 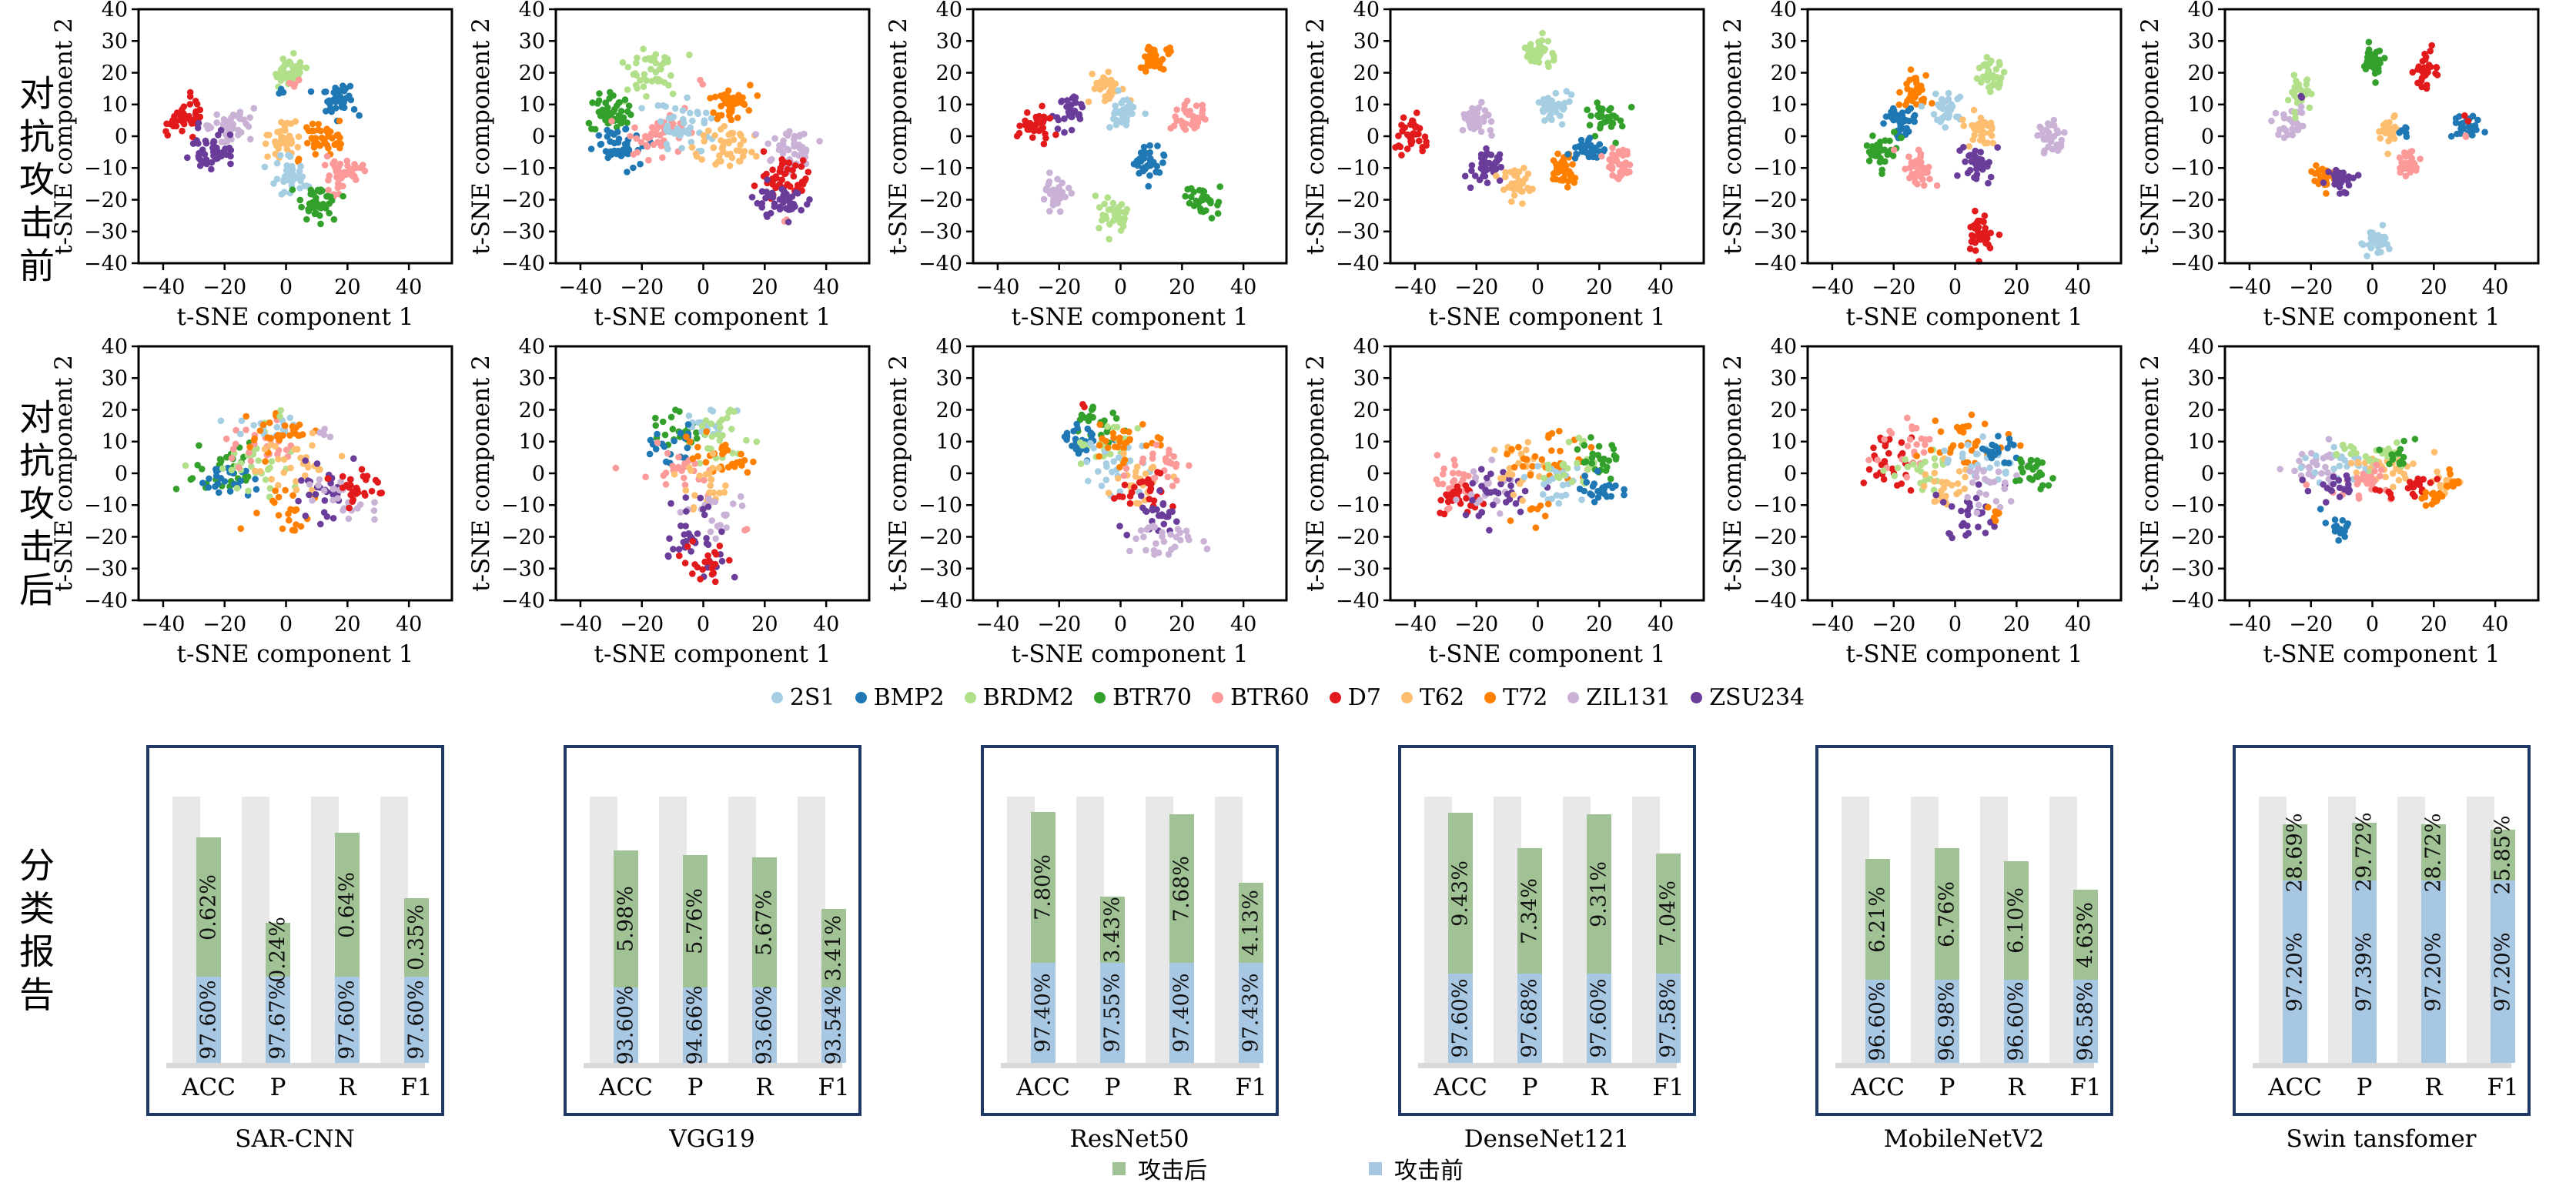 I want to click on y-tick-label: −20, so click(x=523, y=538).